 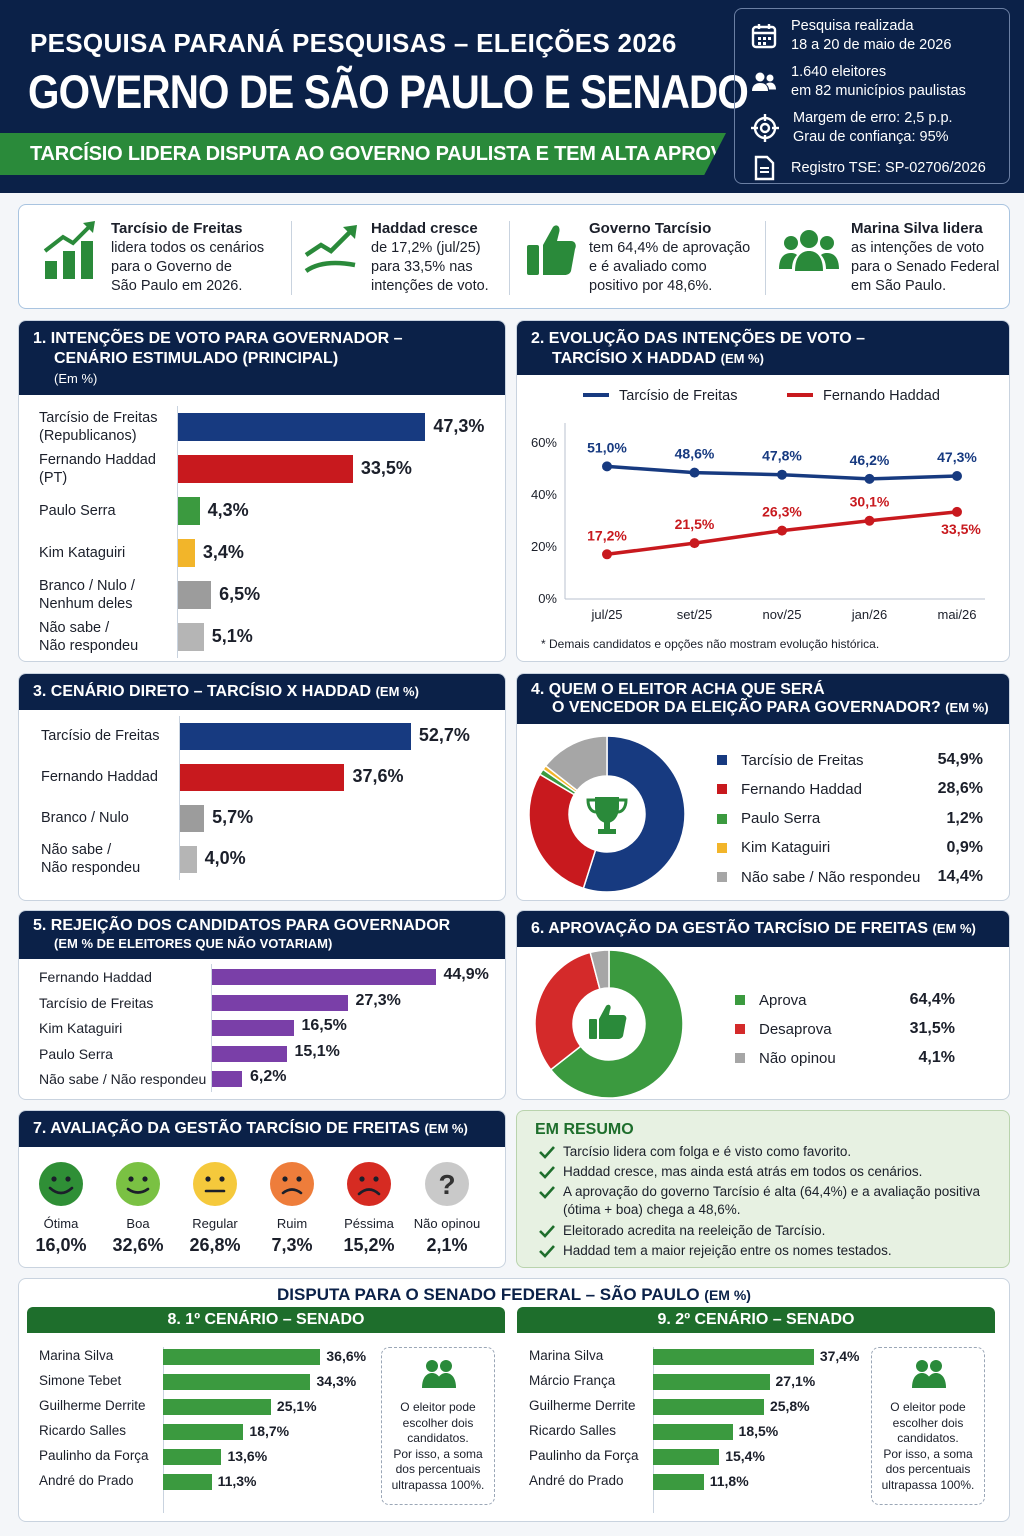 I want to click on info-registry: Registro TSE: SP-02706/2026, so click(x=868, y=168).